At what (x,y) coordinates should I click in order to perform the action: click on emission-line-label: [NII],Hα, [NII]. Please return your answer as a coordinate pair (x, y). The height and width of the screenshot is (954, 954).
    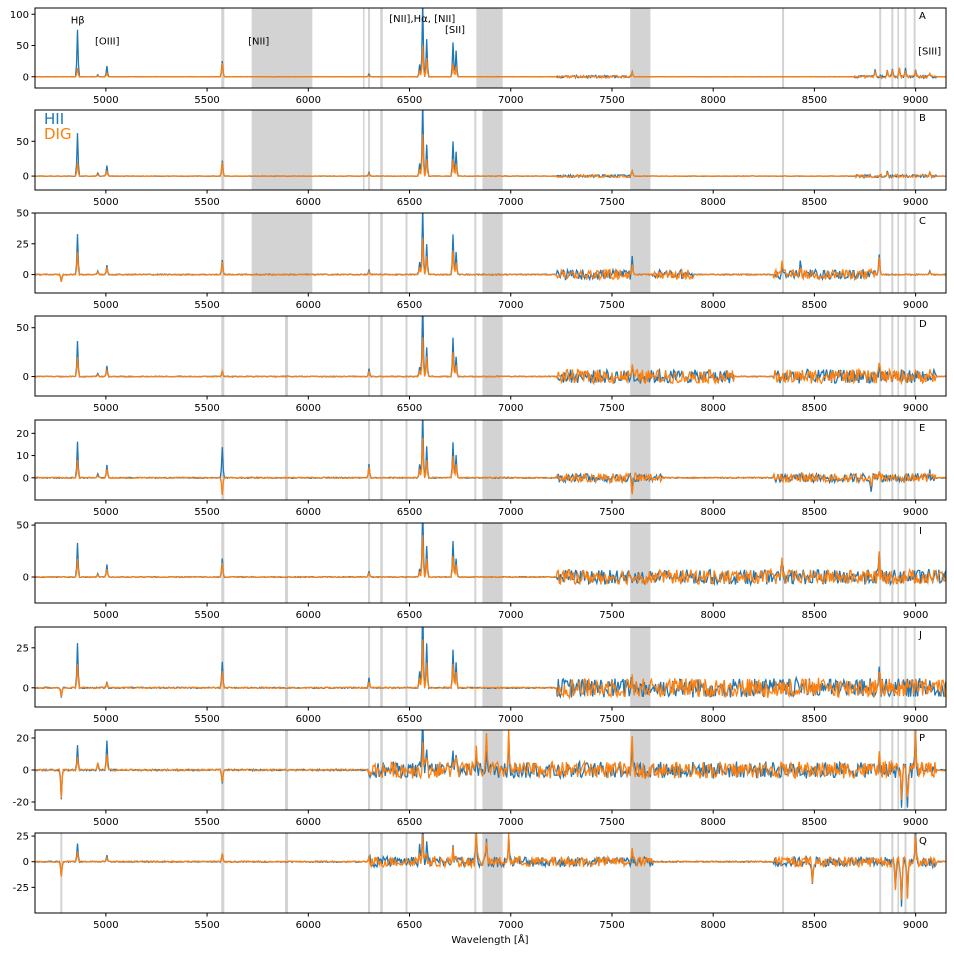
    Looking at the image, I should click on (422, 19).